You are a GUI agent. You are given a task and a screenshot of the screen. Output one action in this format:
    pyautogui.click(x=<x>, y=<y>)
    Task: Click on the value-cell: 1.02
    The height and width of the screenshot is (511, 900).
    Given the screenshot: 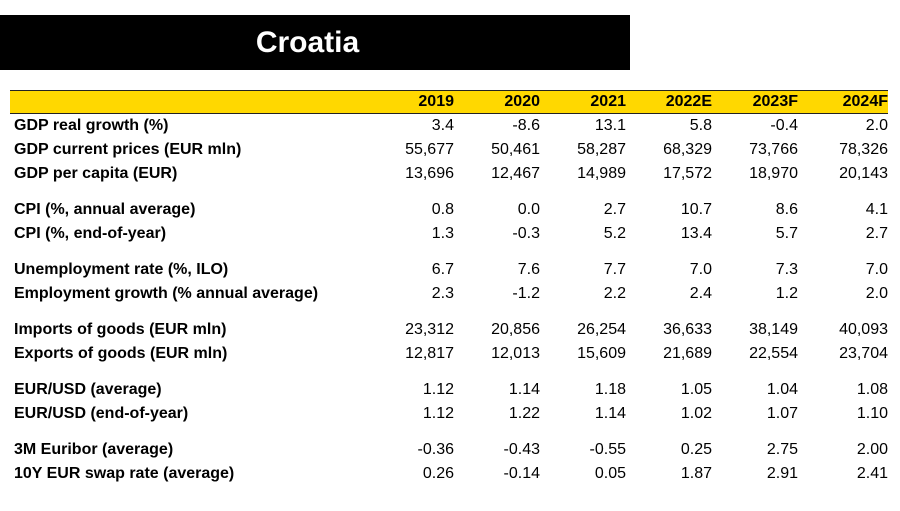 What is the action you would take?
    pyautogui.click(x=696, y=413)
    